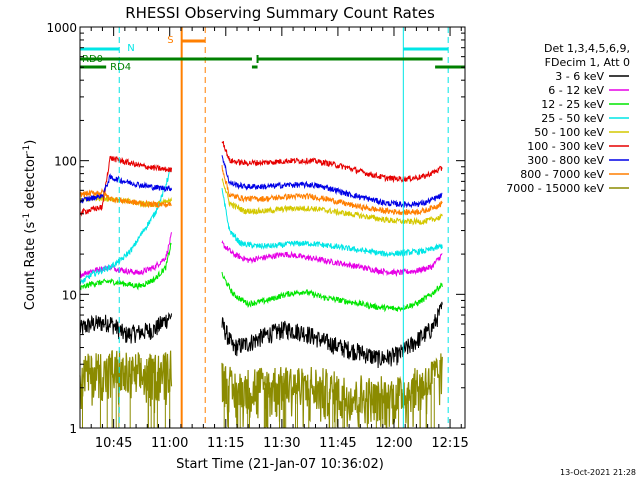 The height and width of the screenshot is (480, 640). I want to click on legend-label-2: 6 - 12 keV, so click(576, 90).